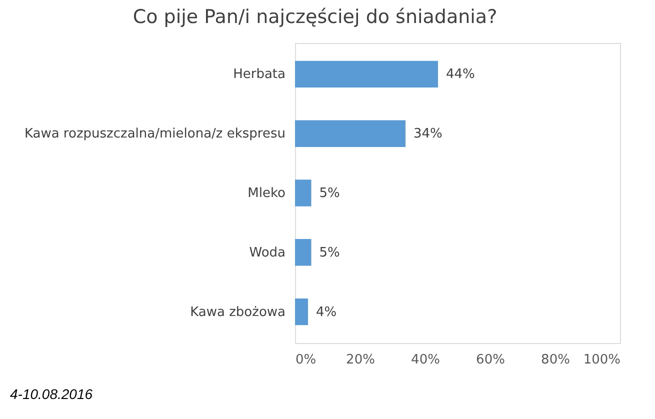 The image size is (655, 419). Describe the element at coordinates (601, 360) in the screenshot. I see `x-tick-label: 100%` at that location.